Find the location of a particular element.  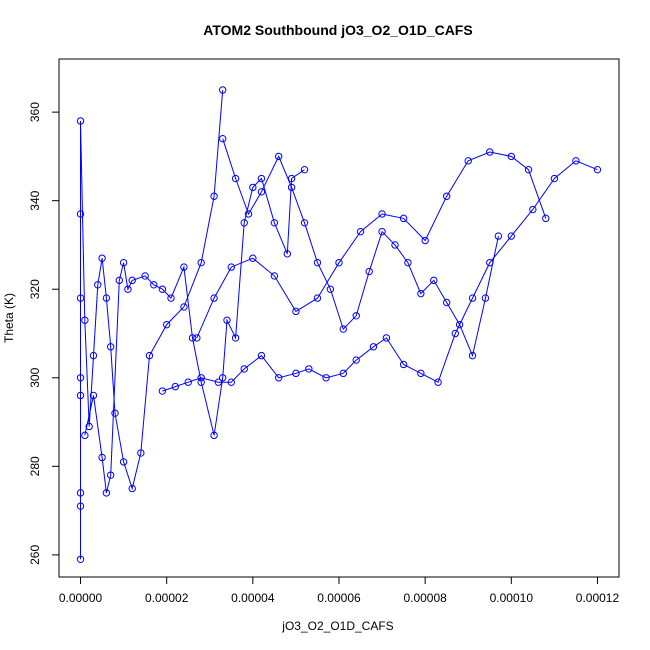

x-tick-label: 0.00000 is located at coordinates (81, 598).